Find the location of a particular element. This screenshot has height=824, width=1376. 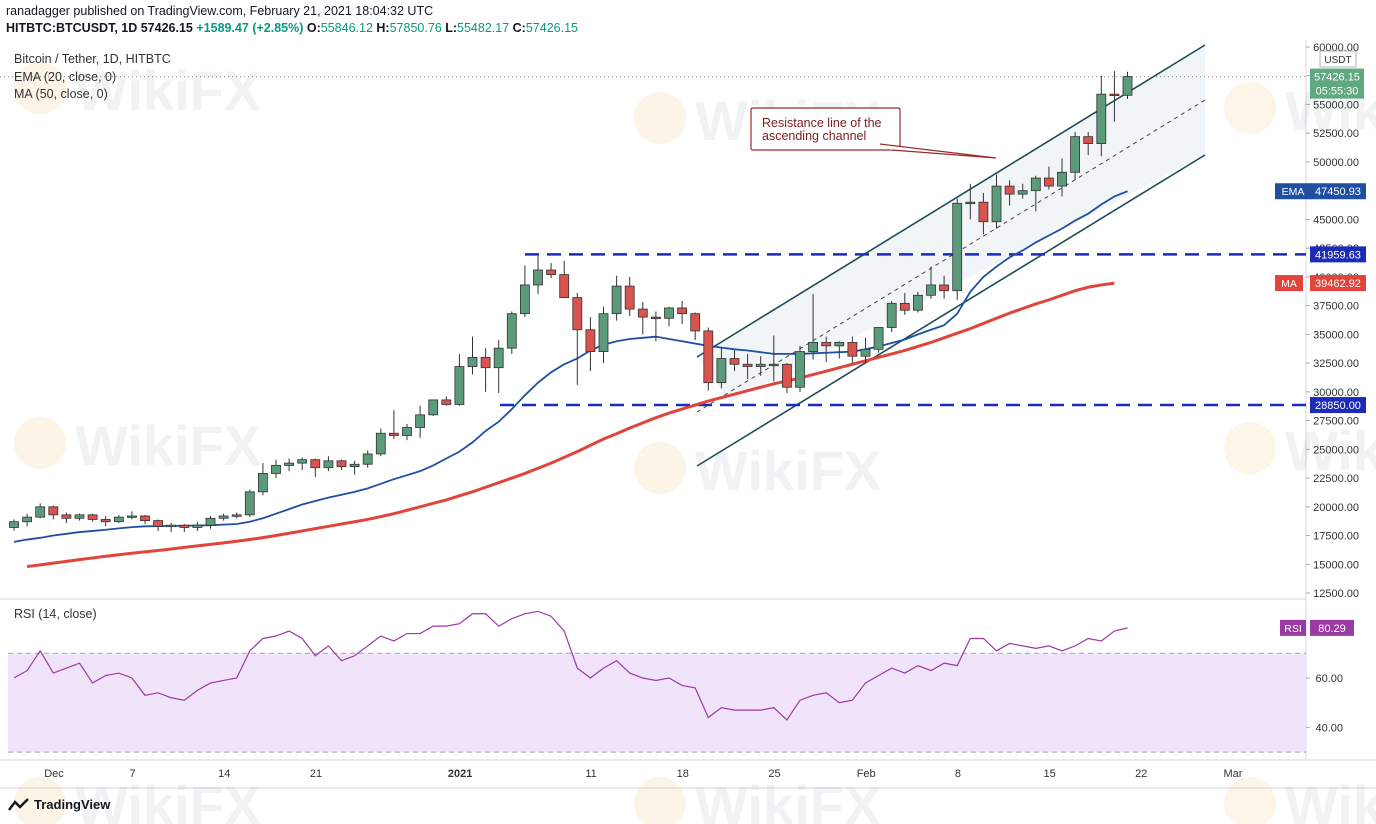

ohlc-open: 55846.12 is located at coordinates (346, 28).